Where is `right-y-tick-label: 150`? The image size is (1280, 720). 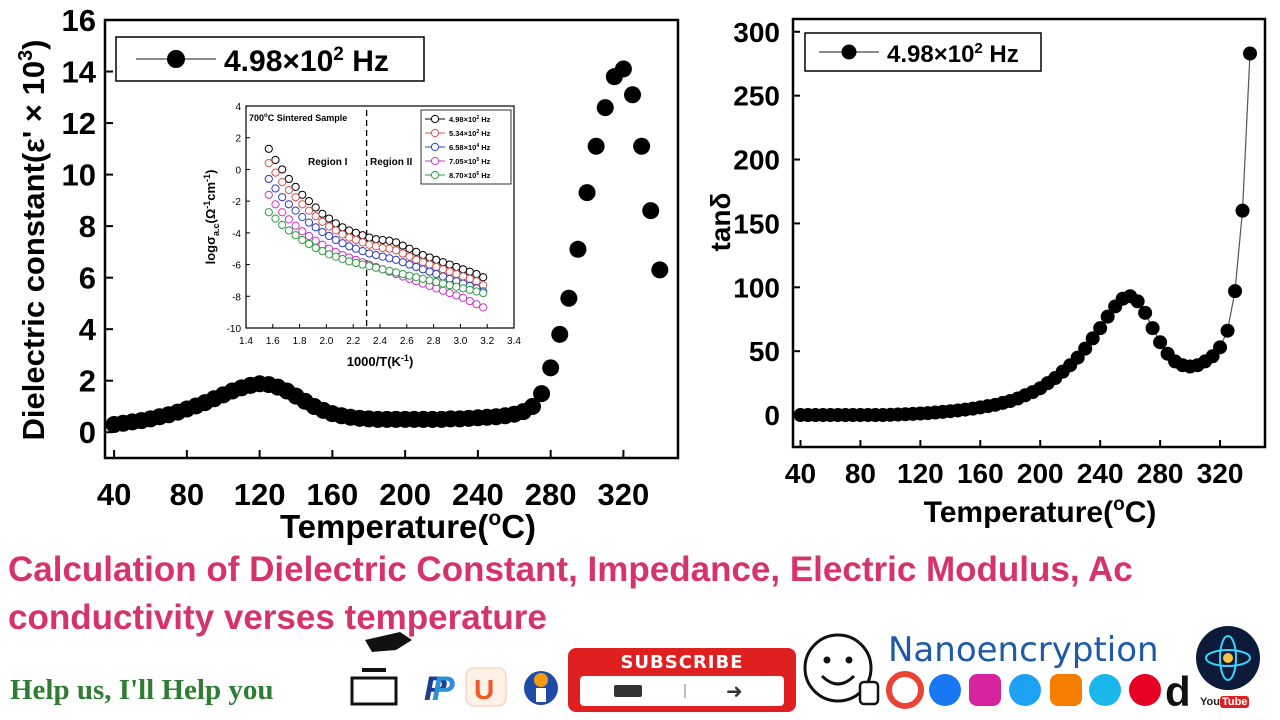
right-y-tick-label: 150 is located at coordinates (756, 223).